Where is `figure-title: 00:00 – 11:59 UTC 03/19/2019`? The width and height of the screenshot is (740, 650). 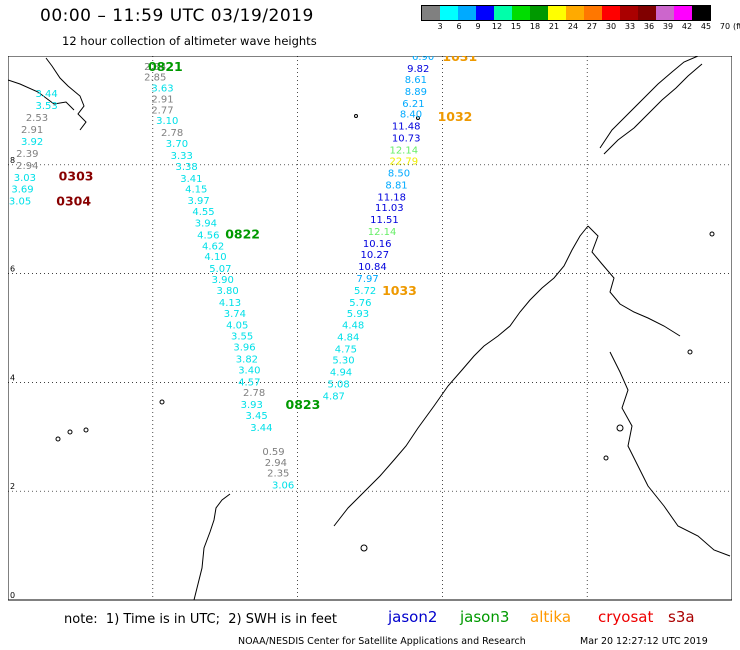
figure-title: 00:00 – 11:59 UTC 03/19/2019 is located at coordinates (177, 16).